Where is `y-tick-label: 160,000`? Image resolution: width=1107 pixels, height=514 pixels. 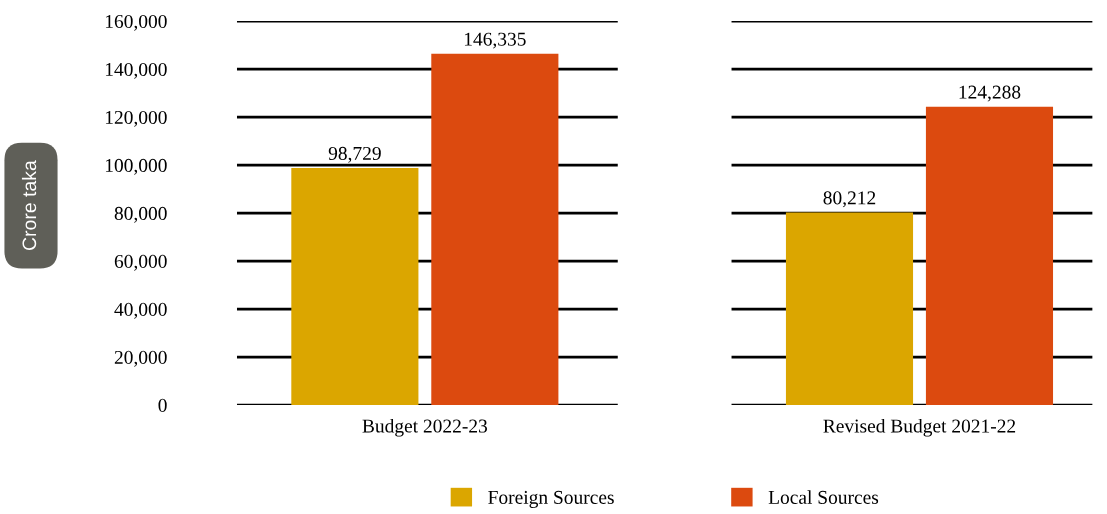
y-tick-label: 160,000 is located at coordinates (136, 22).